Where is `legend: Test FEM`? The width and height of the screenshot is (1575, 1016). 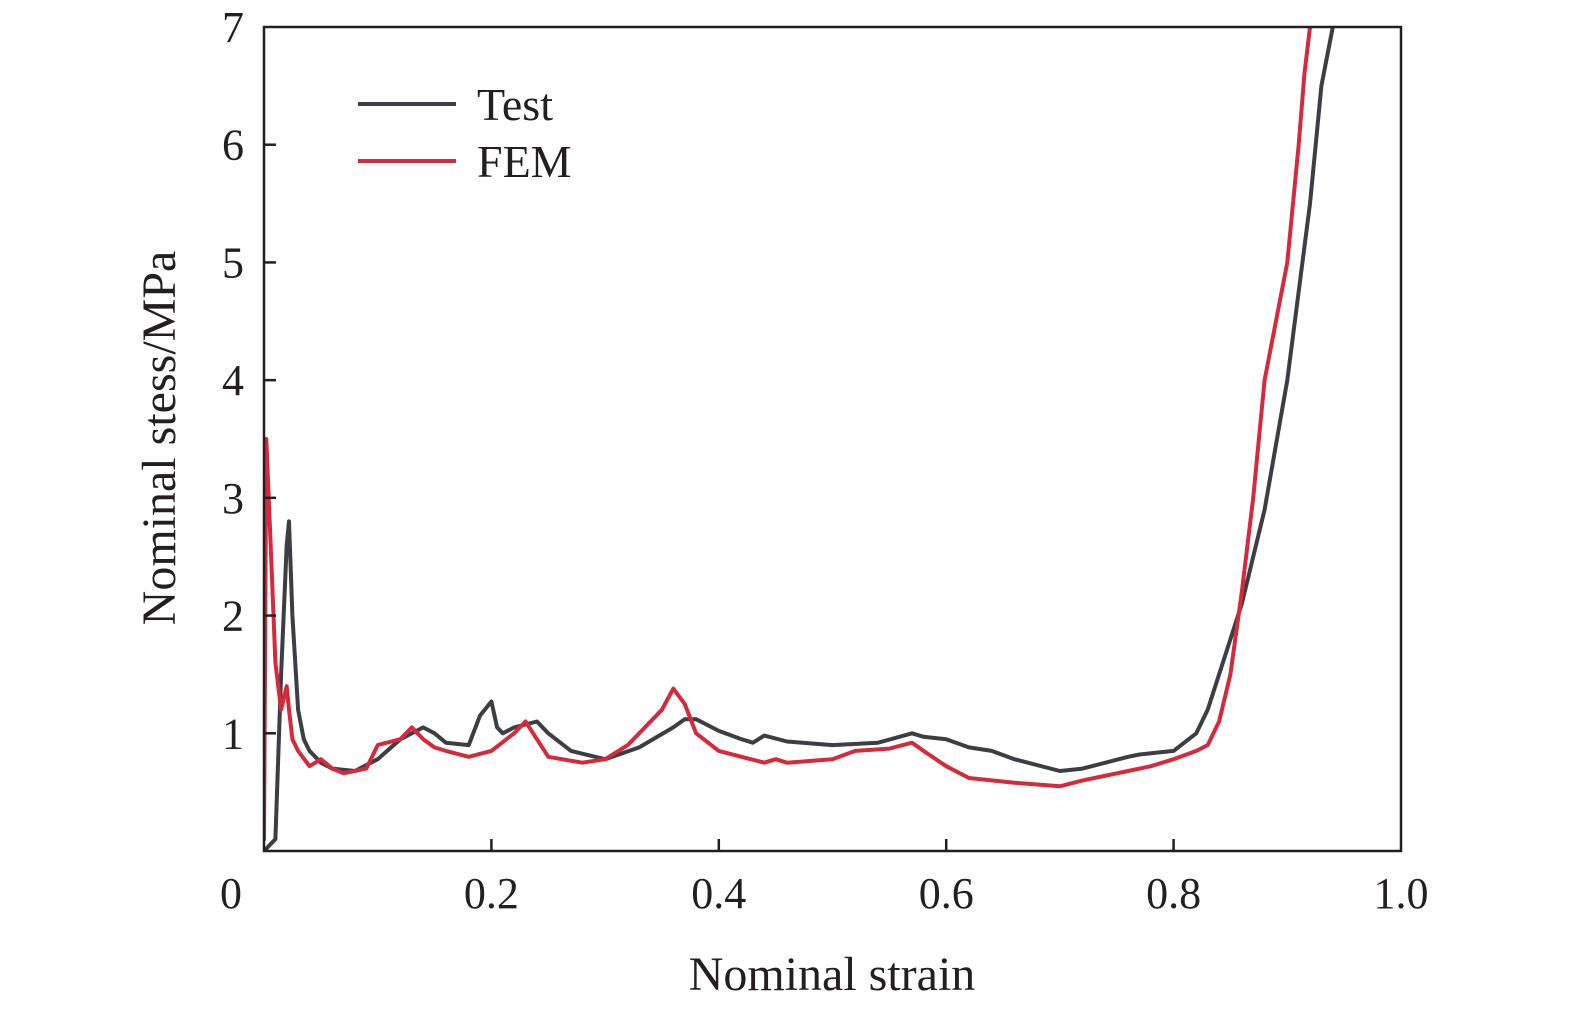 legend: Test FEM is located at coordinates (465, 133).